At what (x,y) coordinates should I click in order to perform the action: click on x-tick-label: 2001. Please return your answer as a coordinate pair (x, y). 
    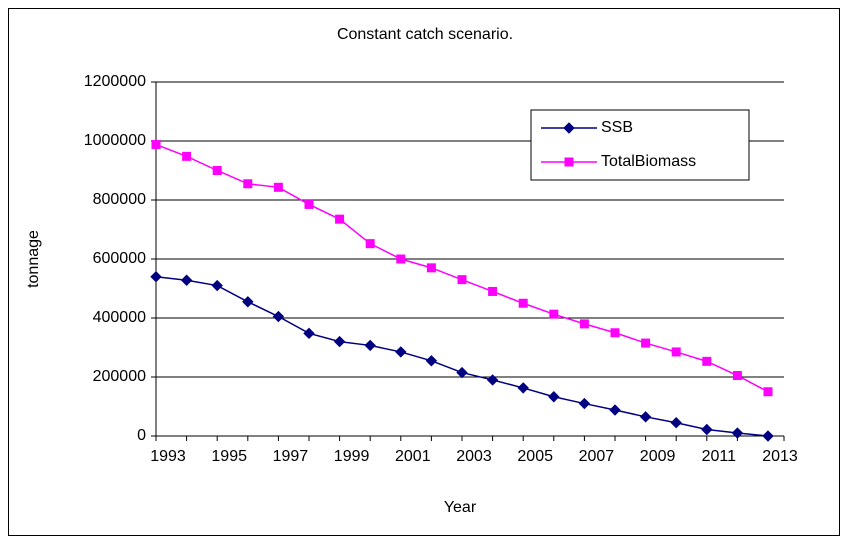
    Looking at the image, I should click on (413, 456).